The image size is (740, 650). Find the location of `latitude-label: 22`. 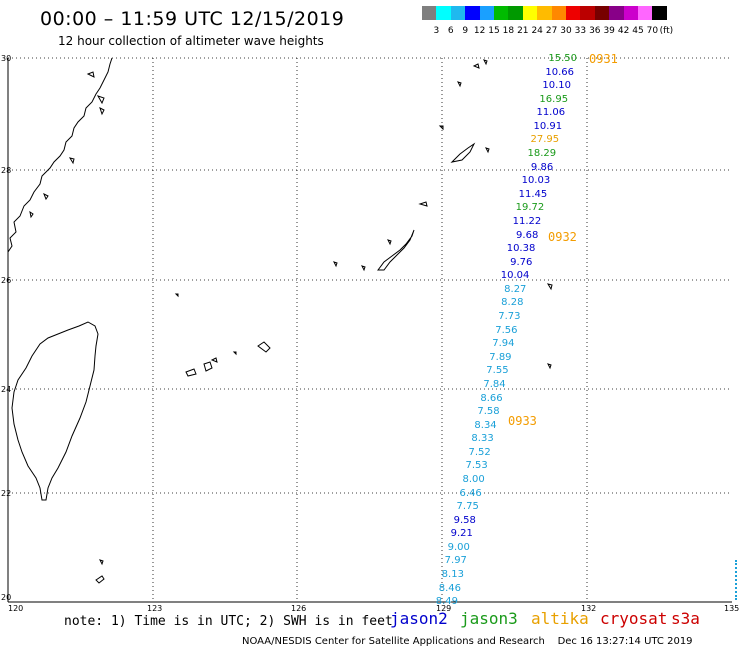

latitude-label: 22 is located at coordinates (6, 493).